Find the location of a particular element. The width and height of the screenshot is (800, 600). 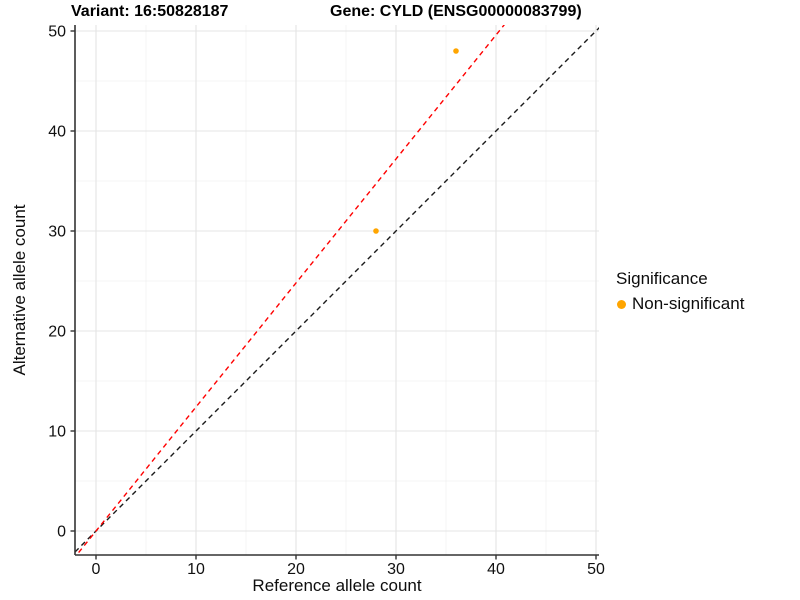

y-tick-label: 0 is located at coordinates (61, 532).